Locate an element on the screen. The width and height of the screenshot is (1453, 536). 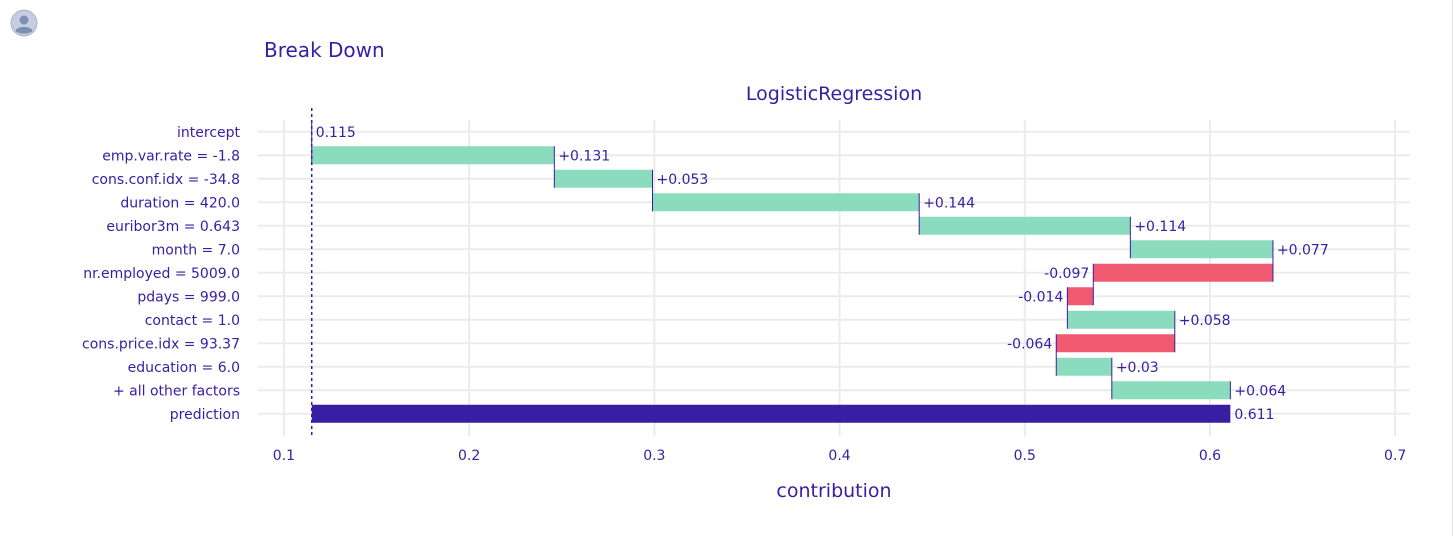
value-label: +0.053 is located at coordinates (682, 180).